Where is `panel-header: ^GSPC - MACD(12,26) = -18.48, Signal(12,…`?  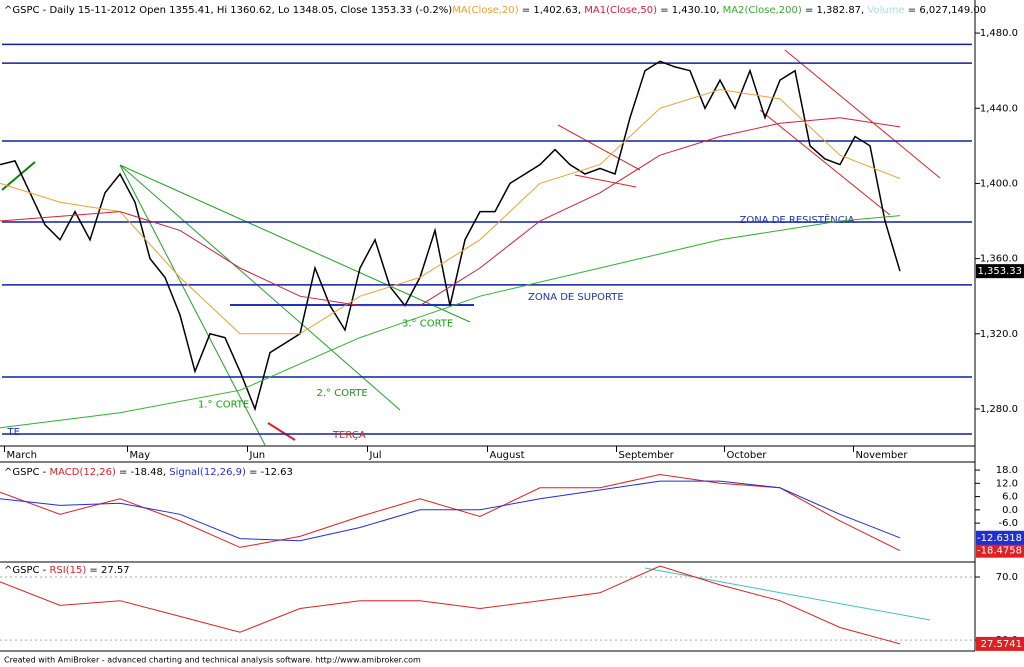 panel-header: ^GSPC - MACD(12,26) = -18.48, Signal(12,… is located at coordinates (148, 472).